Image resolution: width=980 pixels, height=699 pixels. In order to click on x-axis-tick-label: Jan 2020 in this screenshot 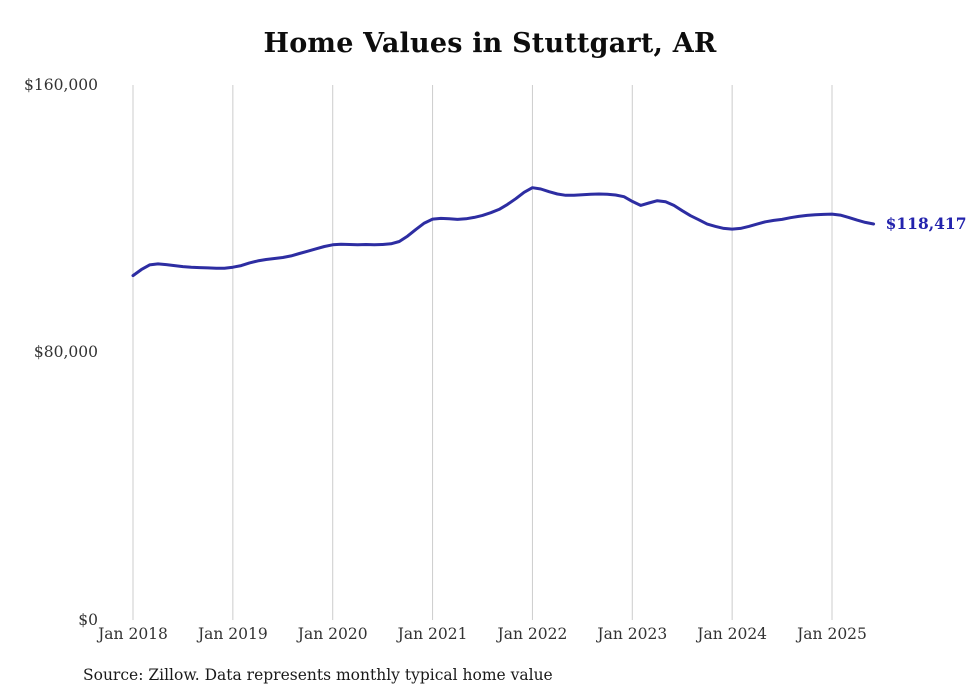, I will do `click(332, 634)`.